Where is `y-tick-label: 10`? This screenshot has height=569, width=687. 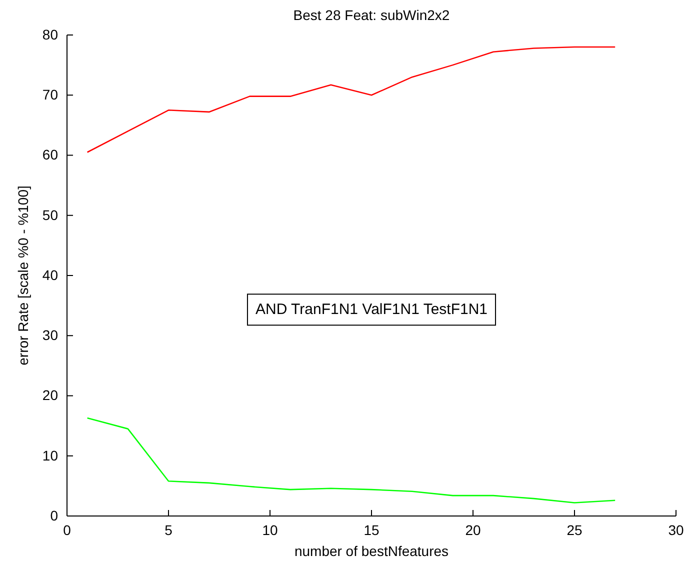 y-tick-label: 10 is located at coordinates (50, 455).